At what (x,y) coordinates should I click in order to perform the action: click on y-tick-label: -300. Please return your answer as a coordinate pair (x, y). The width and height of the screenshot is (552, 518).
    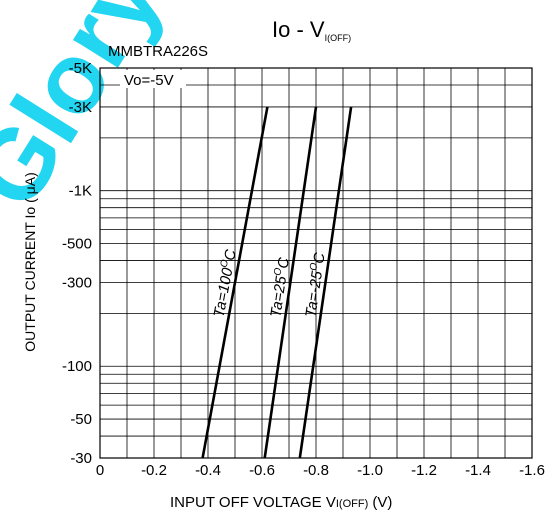
    Looking at the image, I should click on (77, 282).